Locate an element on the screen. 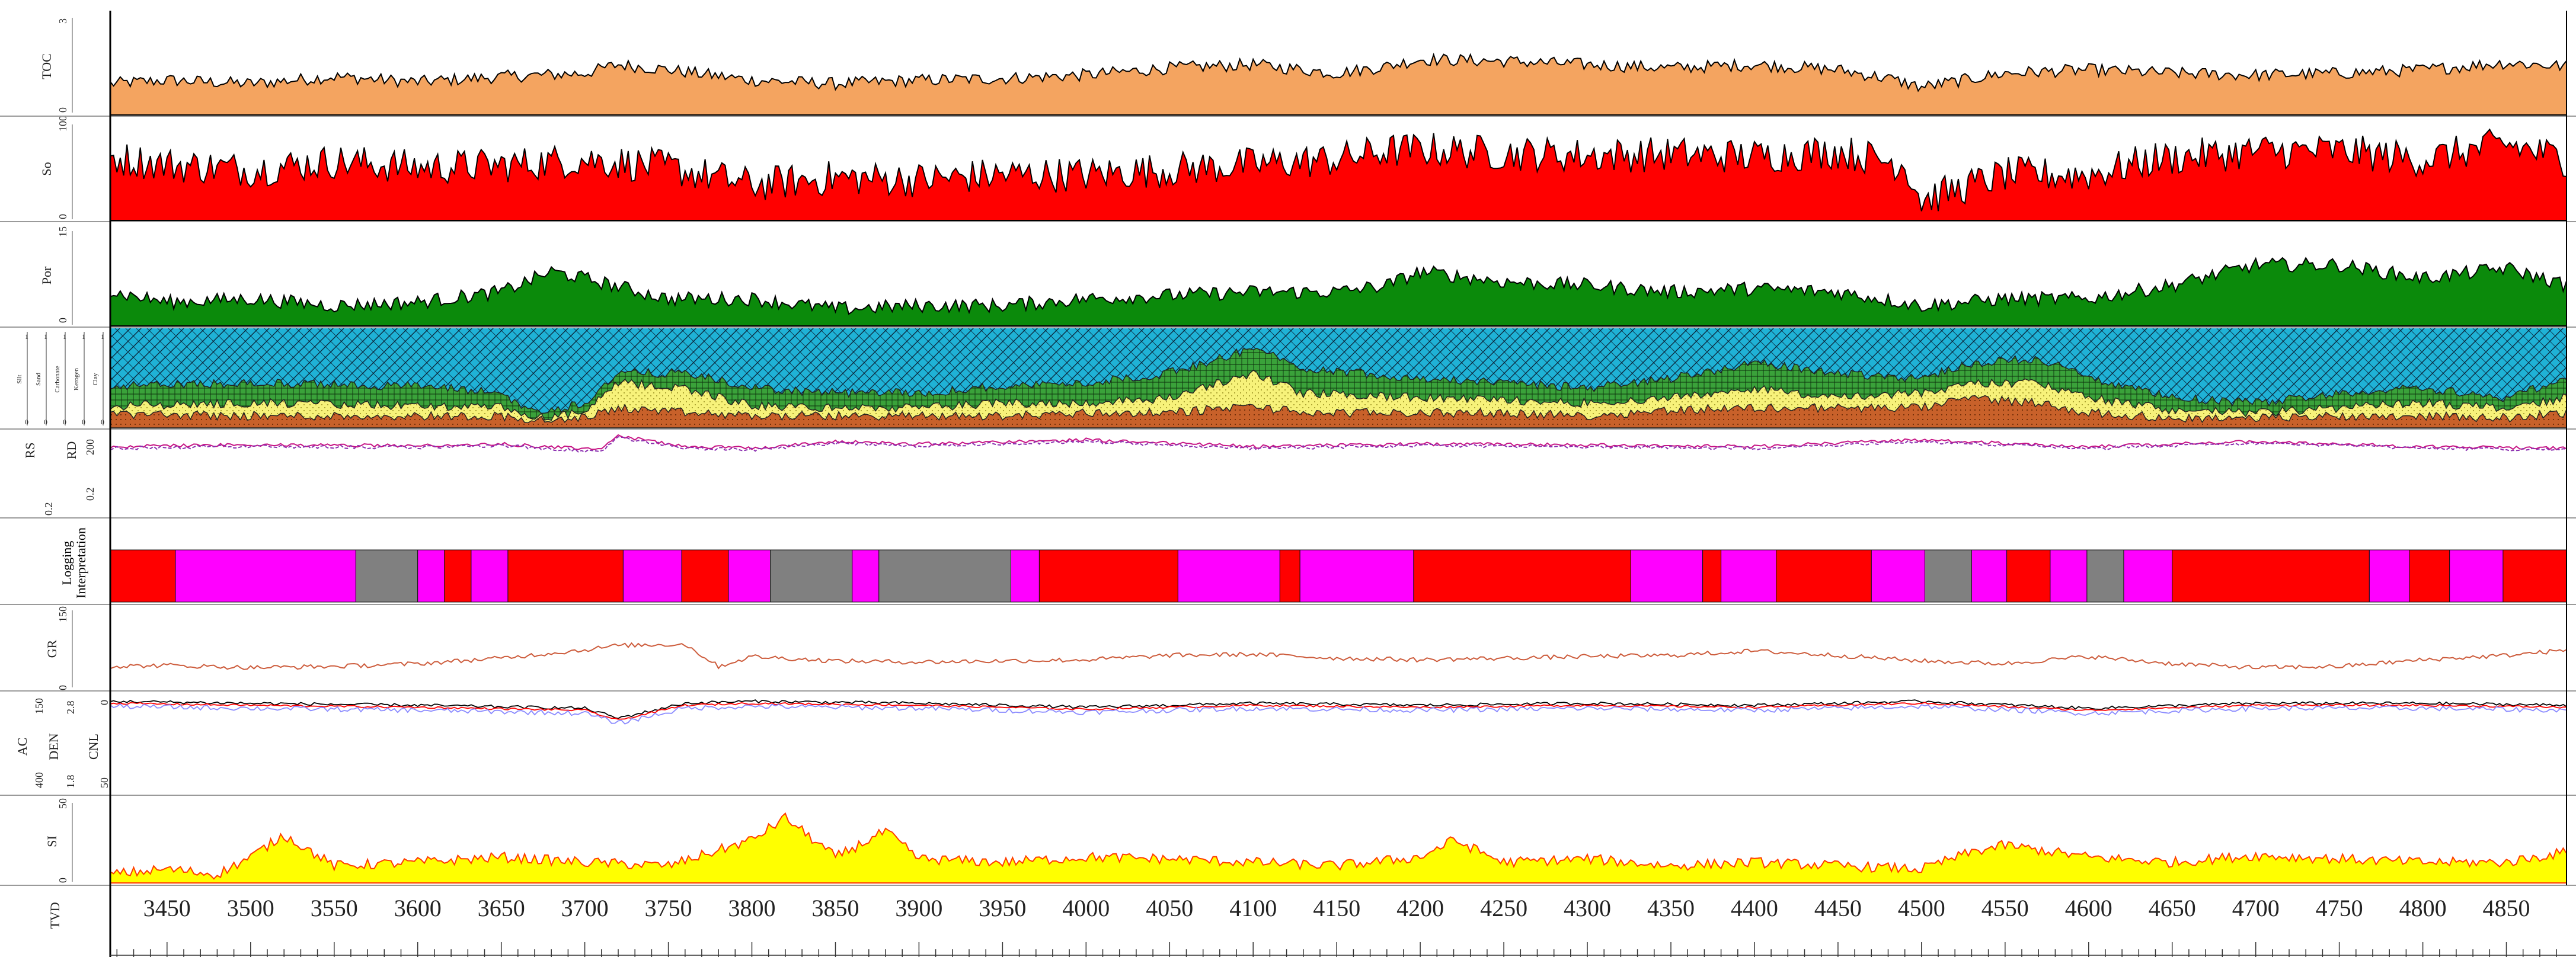 The height and width of the screenshot is (957, 2576). lithology-legend: Silt 1 0 Sand 1 0 Carbonate 1 0 Kerogen 1 0 Clay 1 0 is located at coordinates (60, 379).